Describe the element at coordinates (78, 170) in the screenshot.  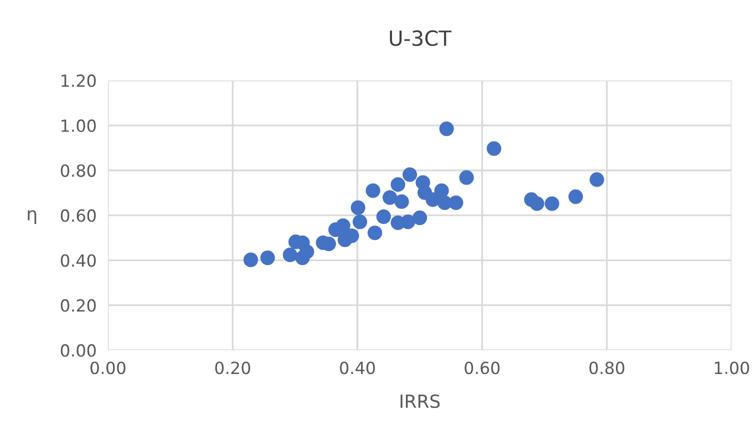
I see `y-tick-label: 0.80` at that location.